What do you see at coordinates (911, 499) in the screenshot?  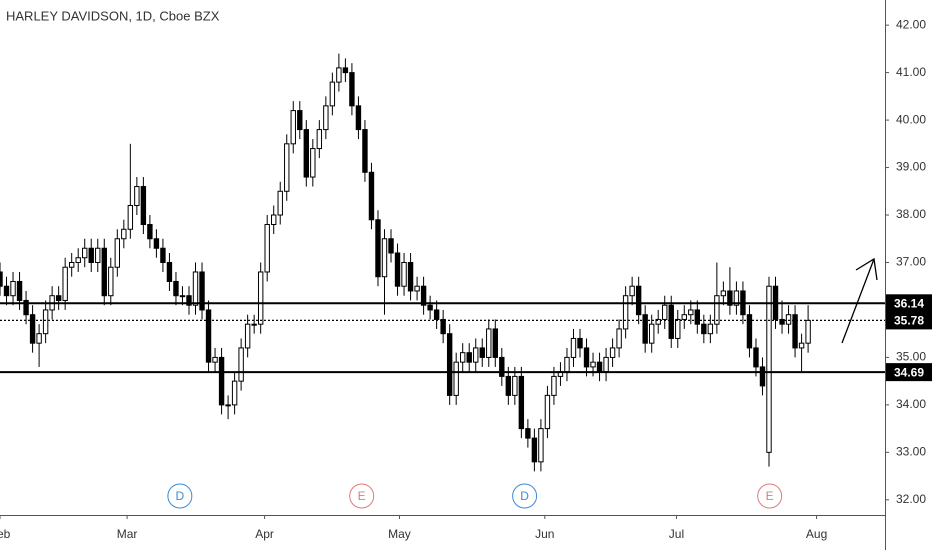 I see `y-tick-label: 32.00` at bounding box center [911, 499].